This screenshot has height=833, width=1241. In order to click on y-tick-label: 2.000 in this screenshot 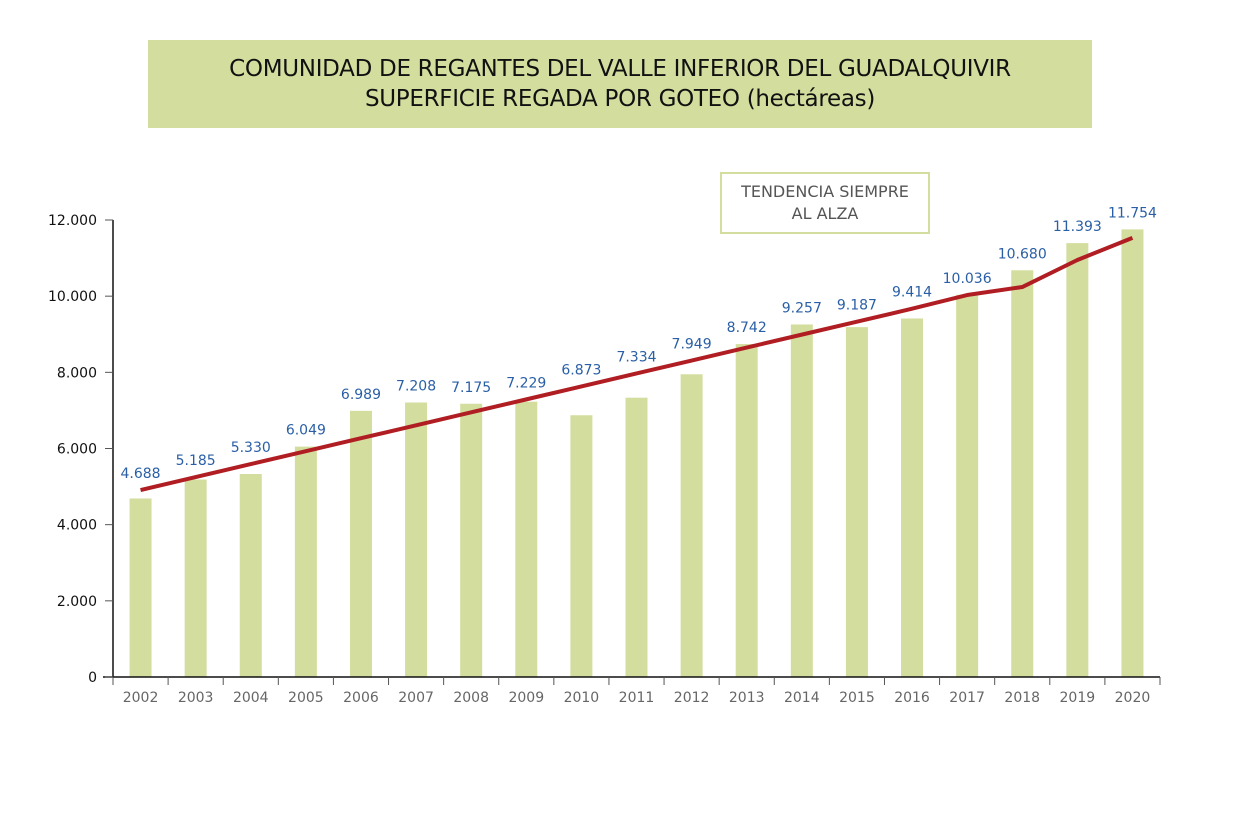, I will do `click(77, 602)`.